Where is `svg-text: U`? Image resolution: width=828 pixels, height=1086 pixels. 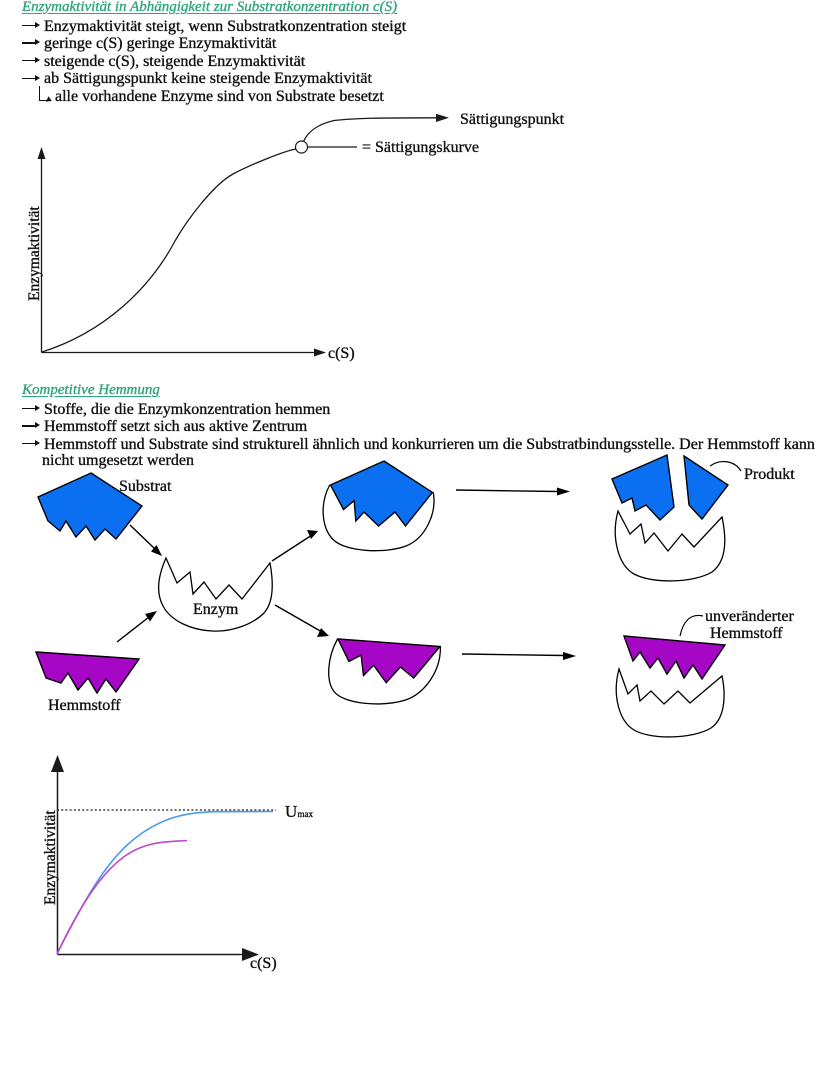 svg-text: U is located at coordinates (291, 811).